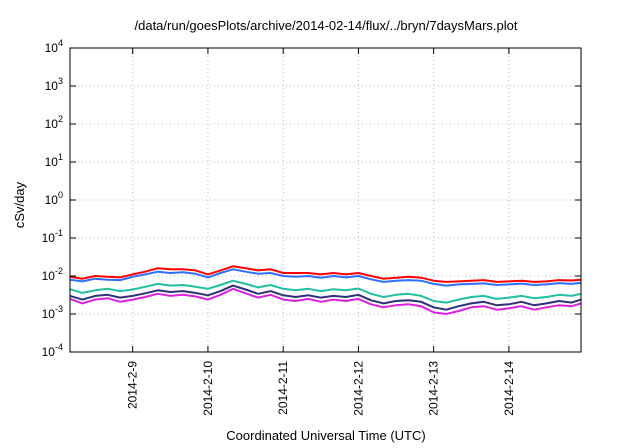 This screenshot has width=640, height=448. I want to click on x-axis-label: Coordinated Universal Time (UTC), so click(325, 435).